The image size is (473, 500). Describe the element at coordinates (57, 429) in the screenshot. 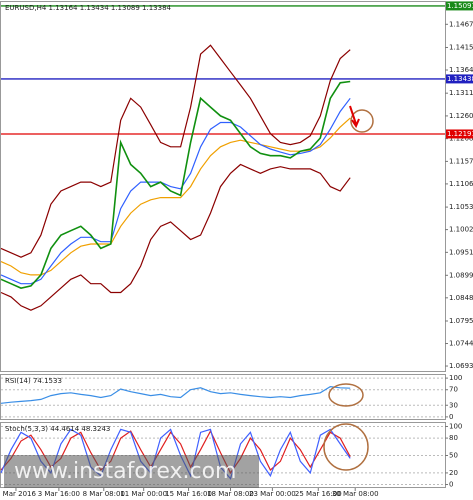

I see `panel-title: Stoch(5,3,3) 44.4614 48.3243` at that location.